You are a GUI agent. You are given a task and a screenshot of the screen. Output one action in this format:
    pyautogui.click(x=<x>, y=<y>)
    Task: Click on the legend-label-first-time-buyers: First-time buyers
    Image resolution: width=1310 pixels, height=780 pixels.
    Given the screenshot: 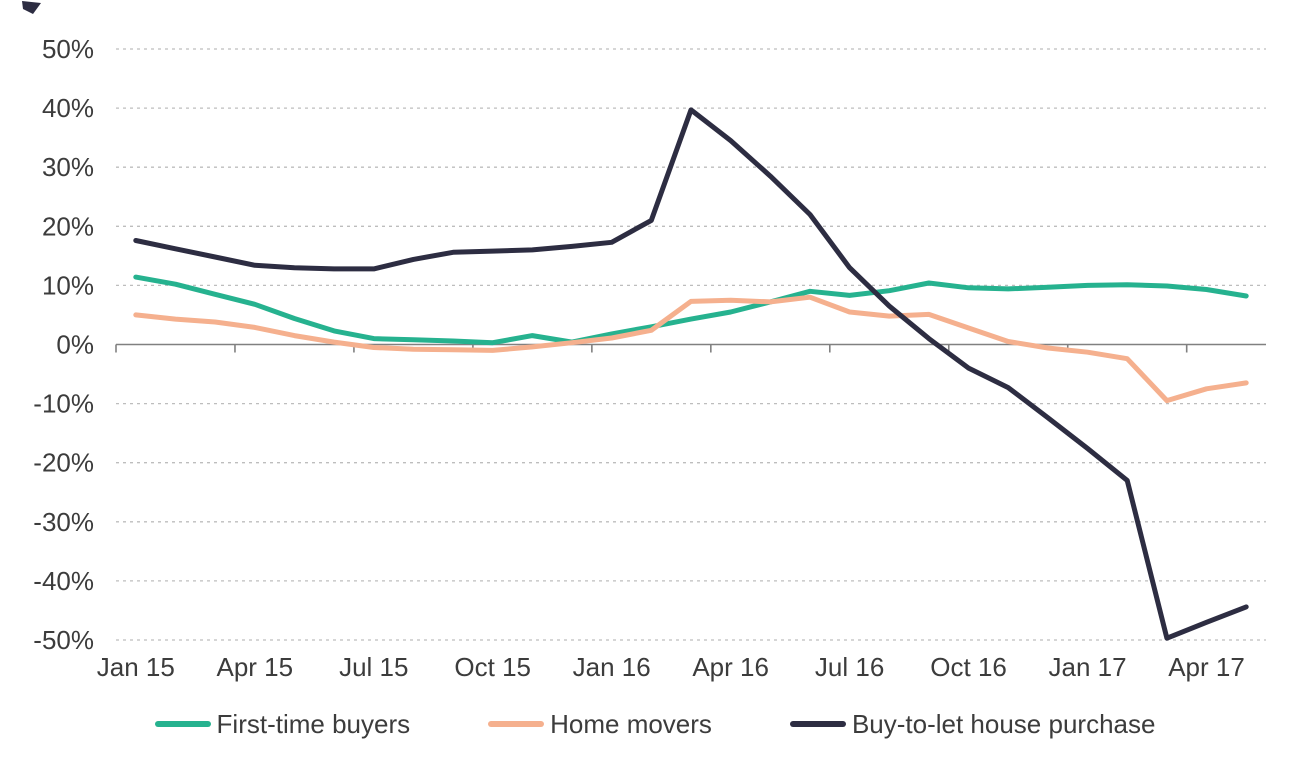 What is the action you would take?
    pyautogui.click(x=313, y=724)
    